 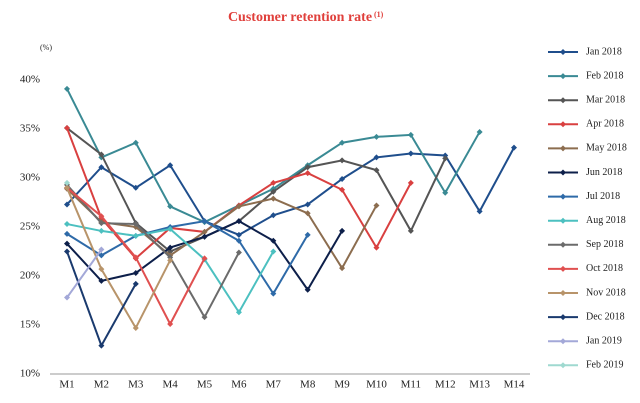 What do you see at coordinates (604, 172) in the screenshot?
I see `legend-label: Jun 2018` at bounding box center [604, 172].